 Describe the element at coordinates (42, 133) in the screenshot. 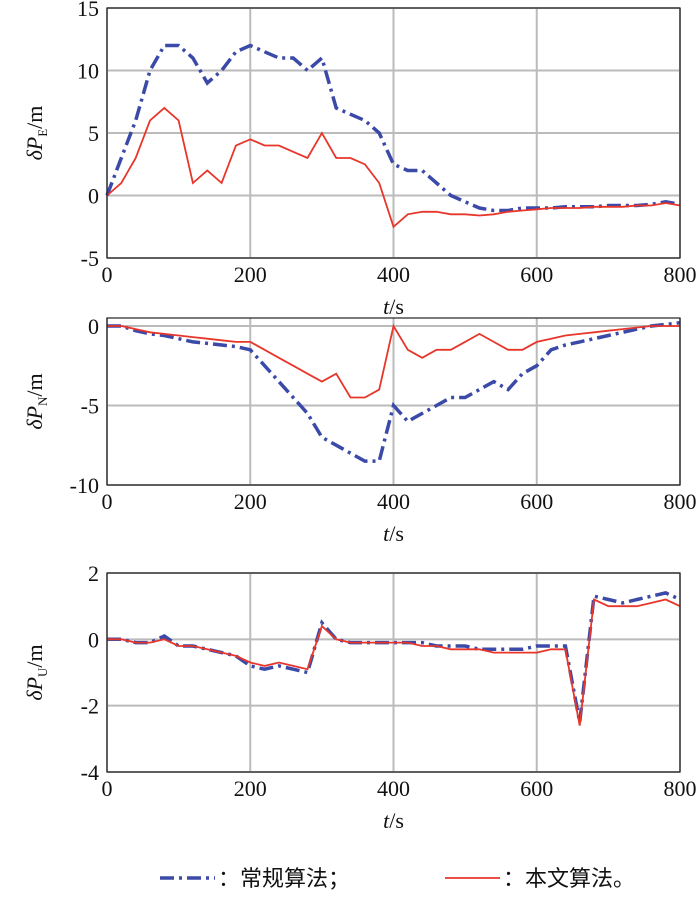

I see `y-label-sub: E` at that location.